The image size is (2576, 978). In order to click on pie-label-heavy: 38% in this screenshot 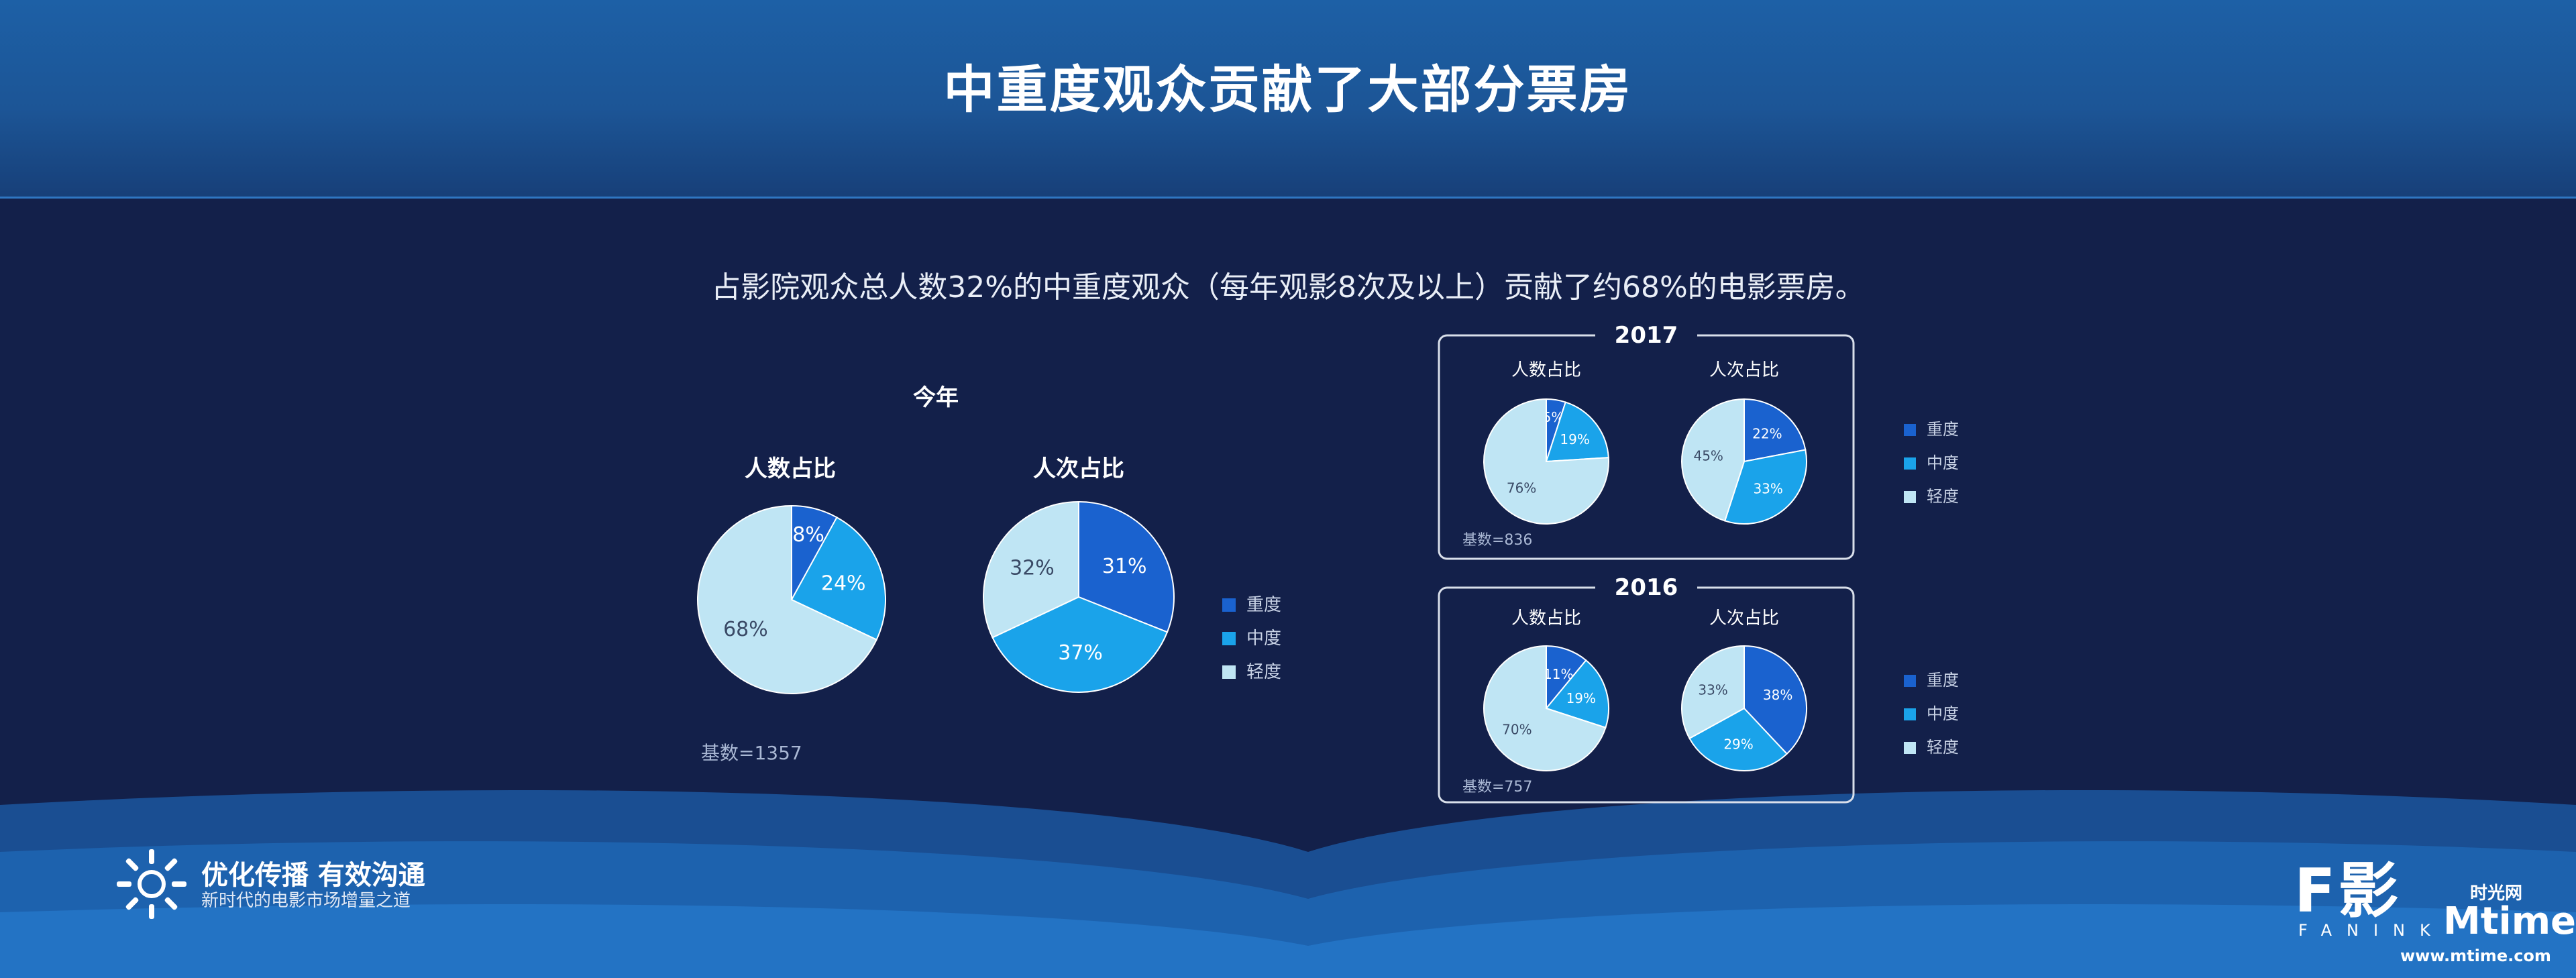, I will do `click(1777, 695)`.